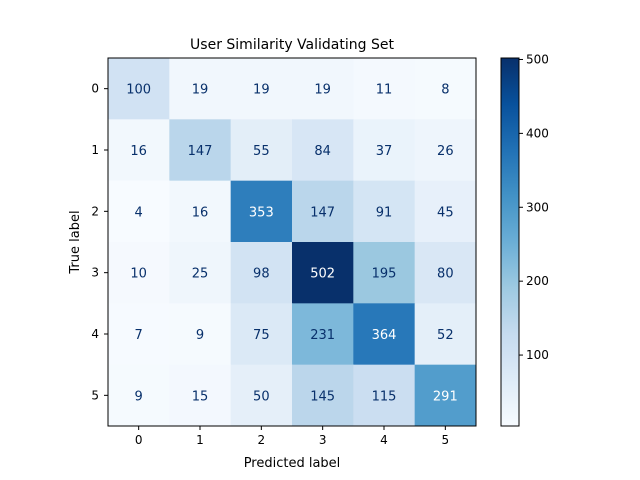 This screenshot has height=480, width=640. I want to click on y-tick-label: 2, so click(95, 211).